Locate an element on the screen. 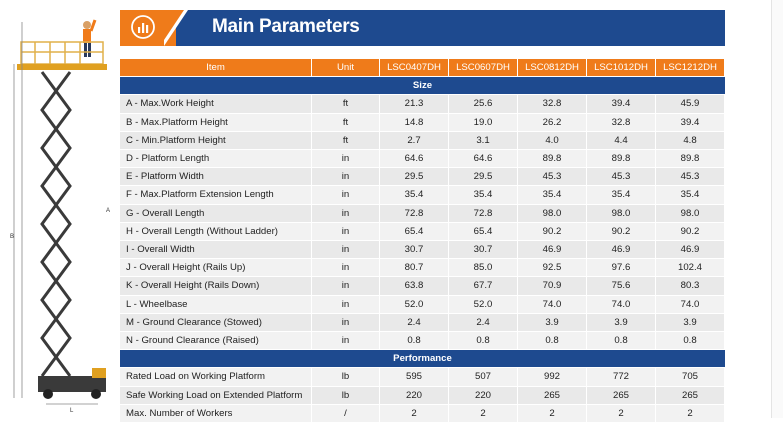 The height and width of the screenshot is (423, 783). value-cell: 97.6 is located at coordinates (621, 268).